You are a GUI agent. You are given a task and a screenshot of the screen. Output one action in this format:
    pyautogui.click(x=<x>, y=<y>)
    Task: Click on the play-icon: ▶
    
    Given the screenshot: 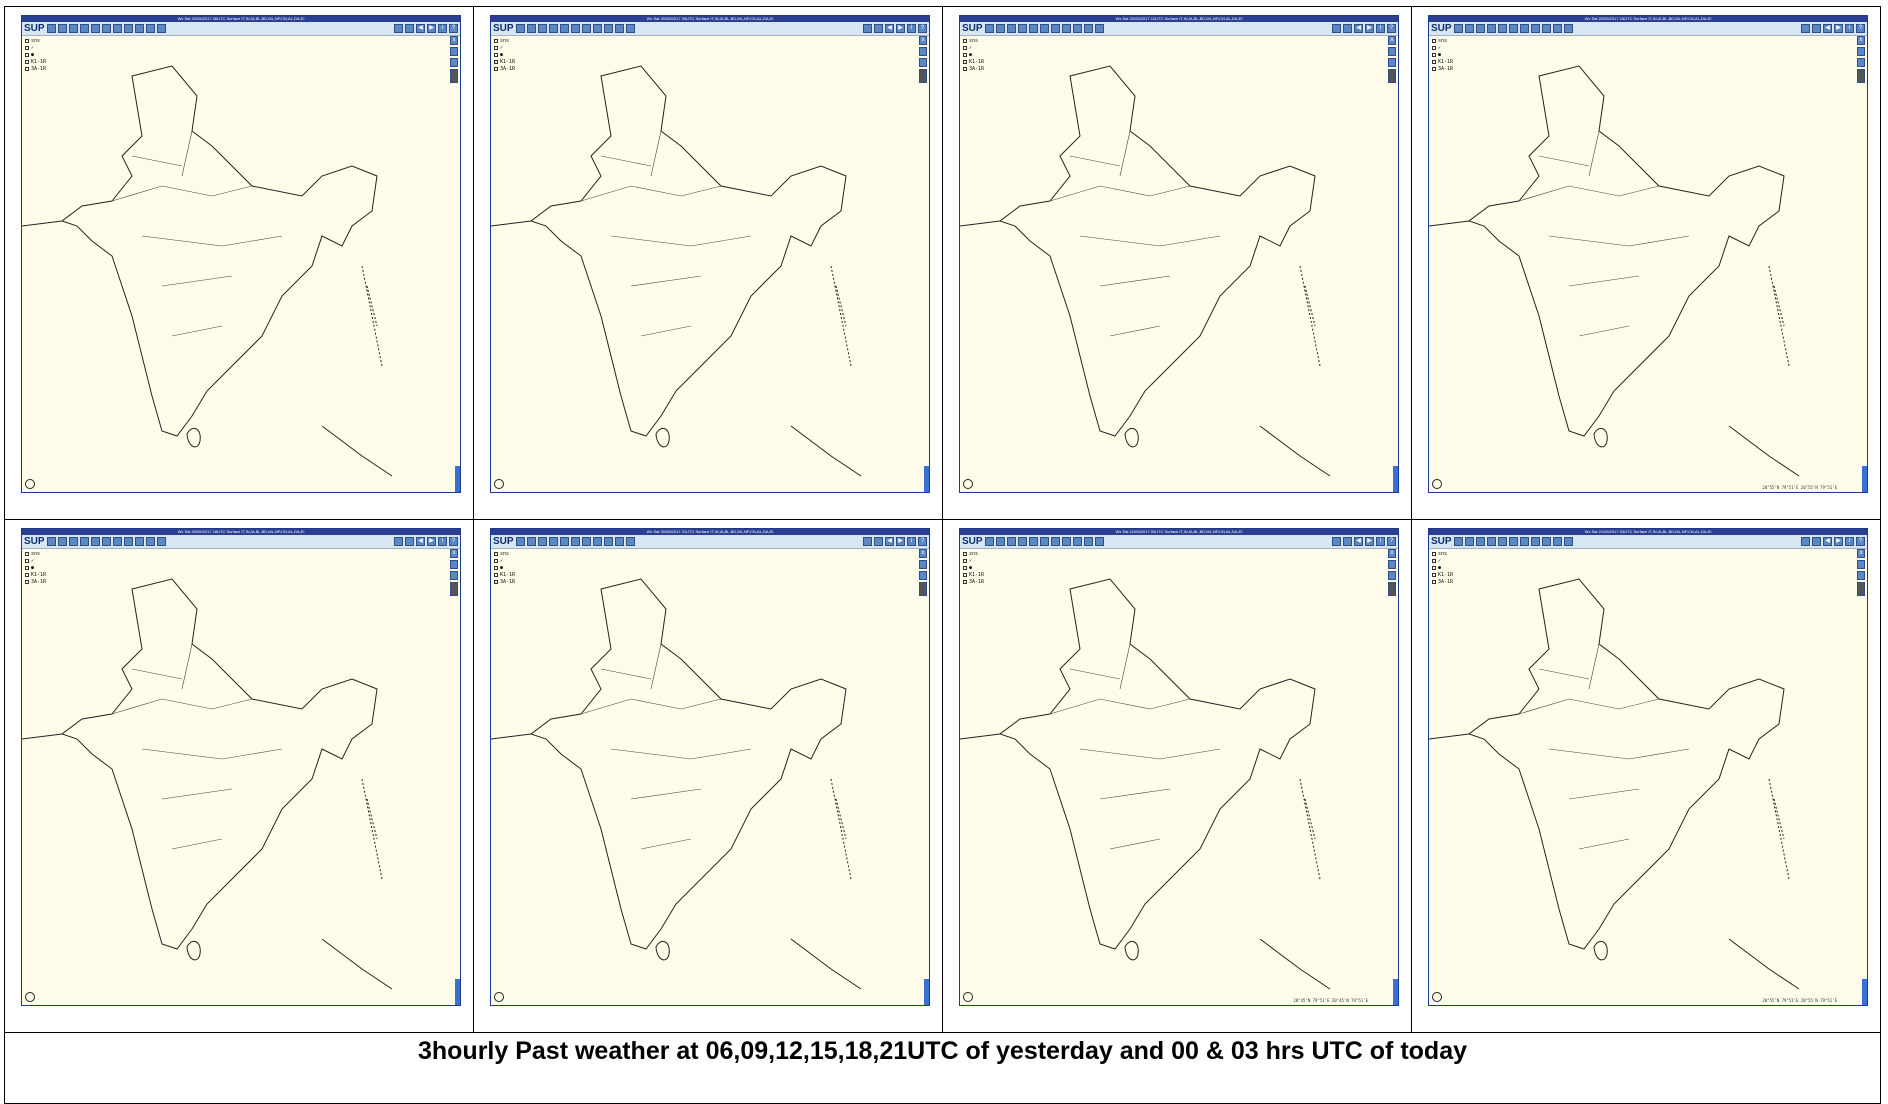 What is the action you would take?
    pyautogui.click(x=431, y=541)
    